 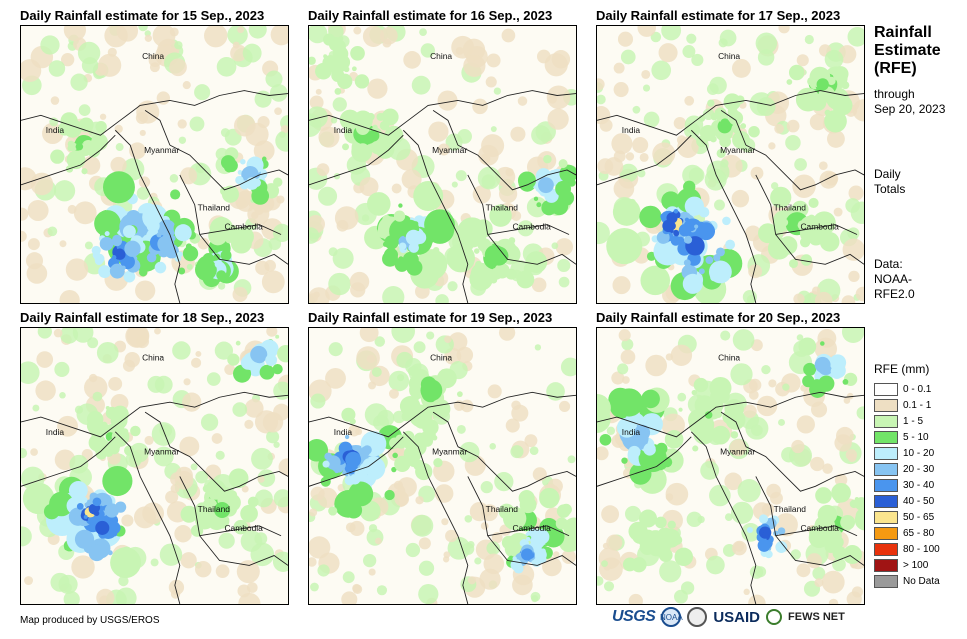 I want to click on sidebar-data-source2: RFE2.0, so click(x=894, y=294).